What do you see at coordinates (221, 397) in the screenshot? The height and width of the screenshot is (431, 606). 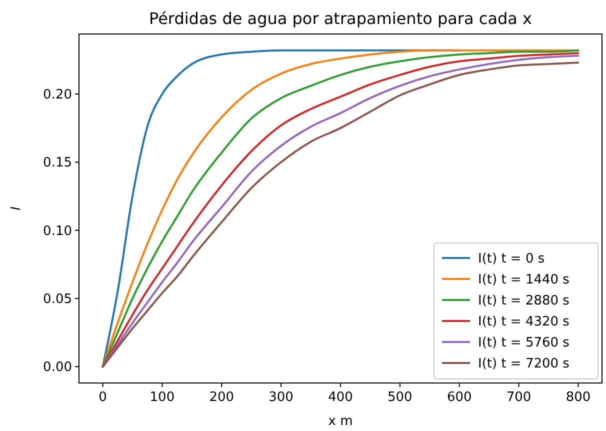 I see `x-tick-label: 200` at bounding box center [221, 397].